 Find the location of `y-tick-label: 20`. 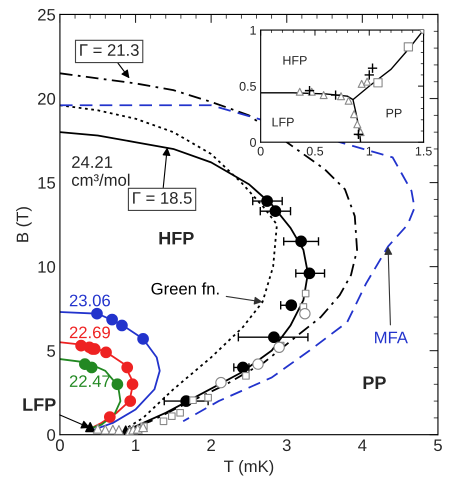

y-tick-label: 20 is located at coordinates (47, 98).